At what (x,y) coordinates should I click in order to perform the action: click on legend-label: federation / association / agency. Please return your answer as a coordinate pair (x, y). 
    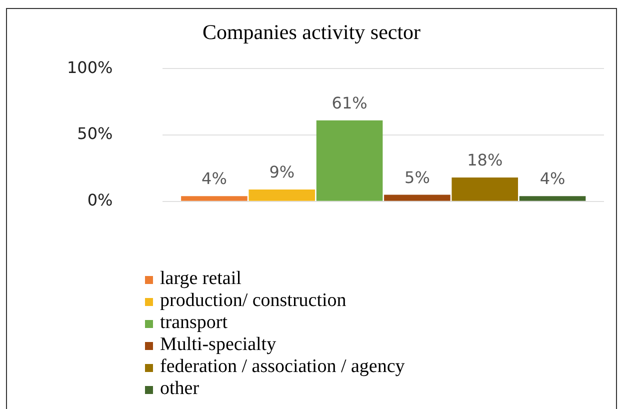
    Looking at the image, I should click on (282, 367).